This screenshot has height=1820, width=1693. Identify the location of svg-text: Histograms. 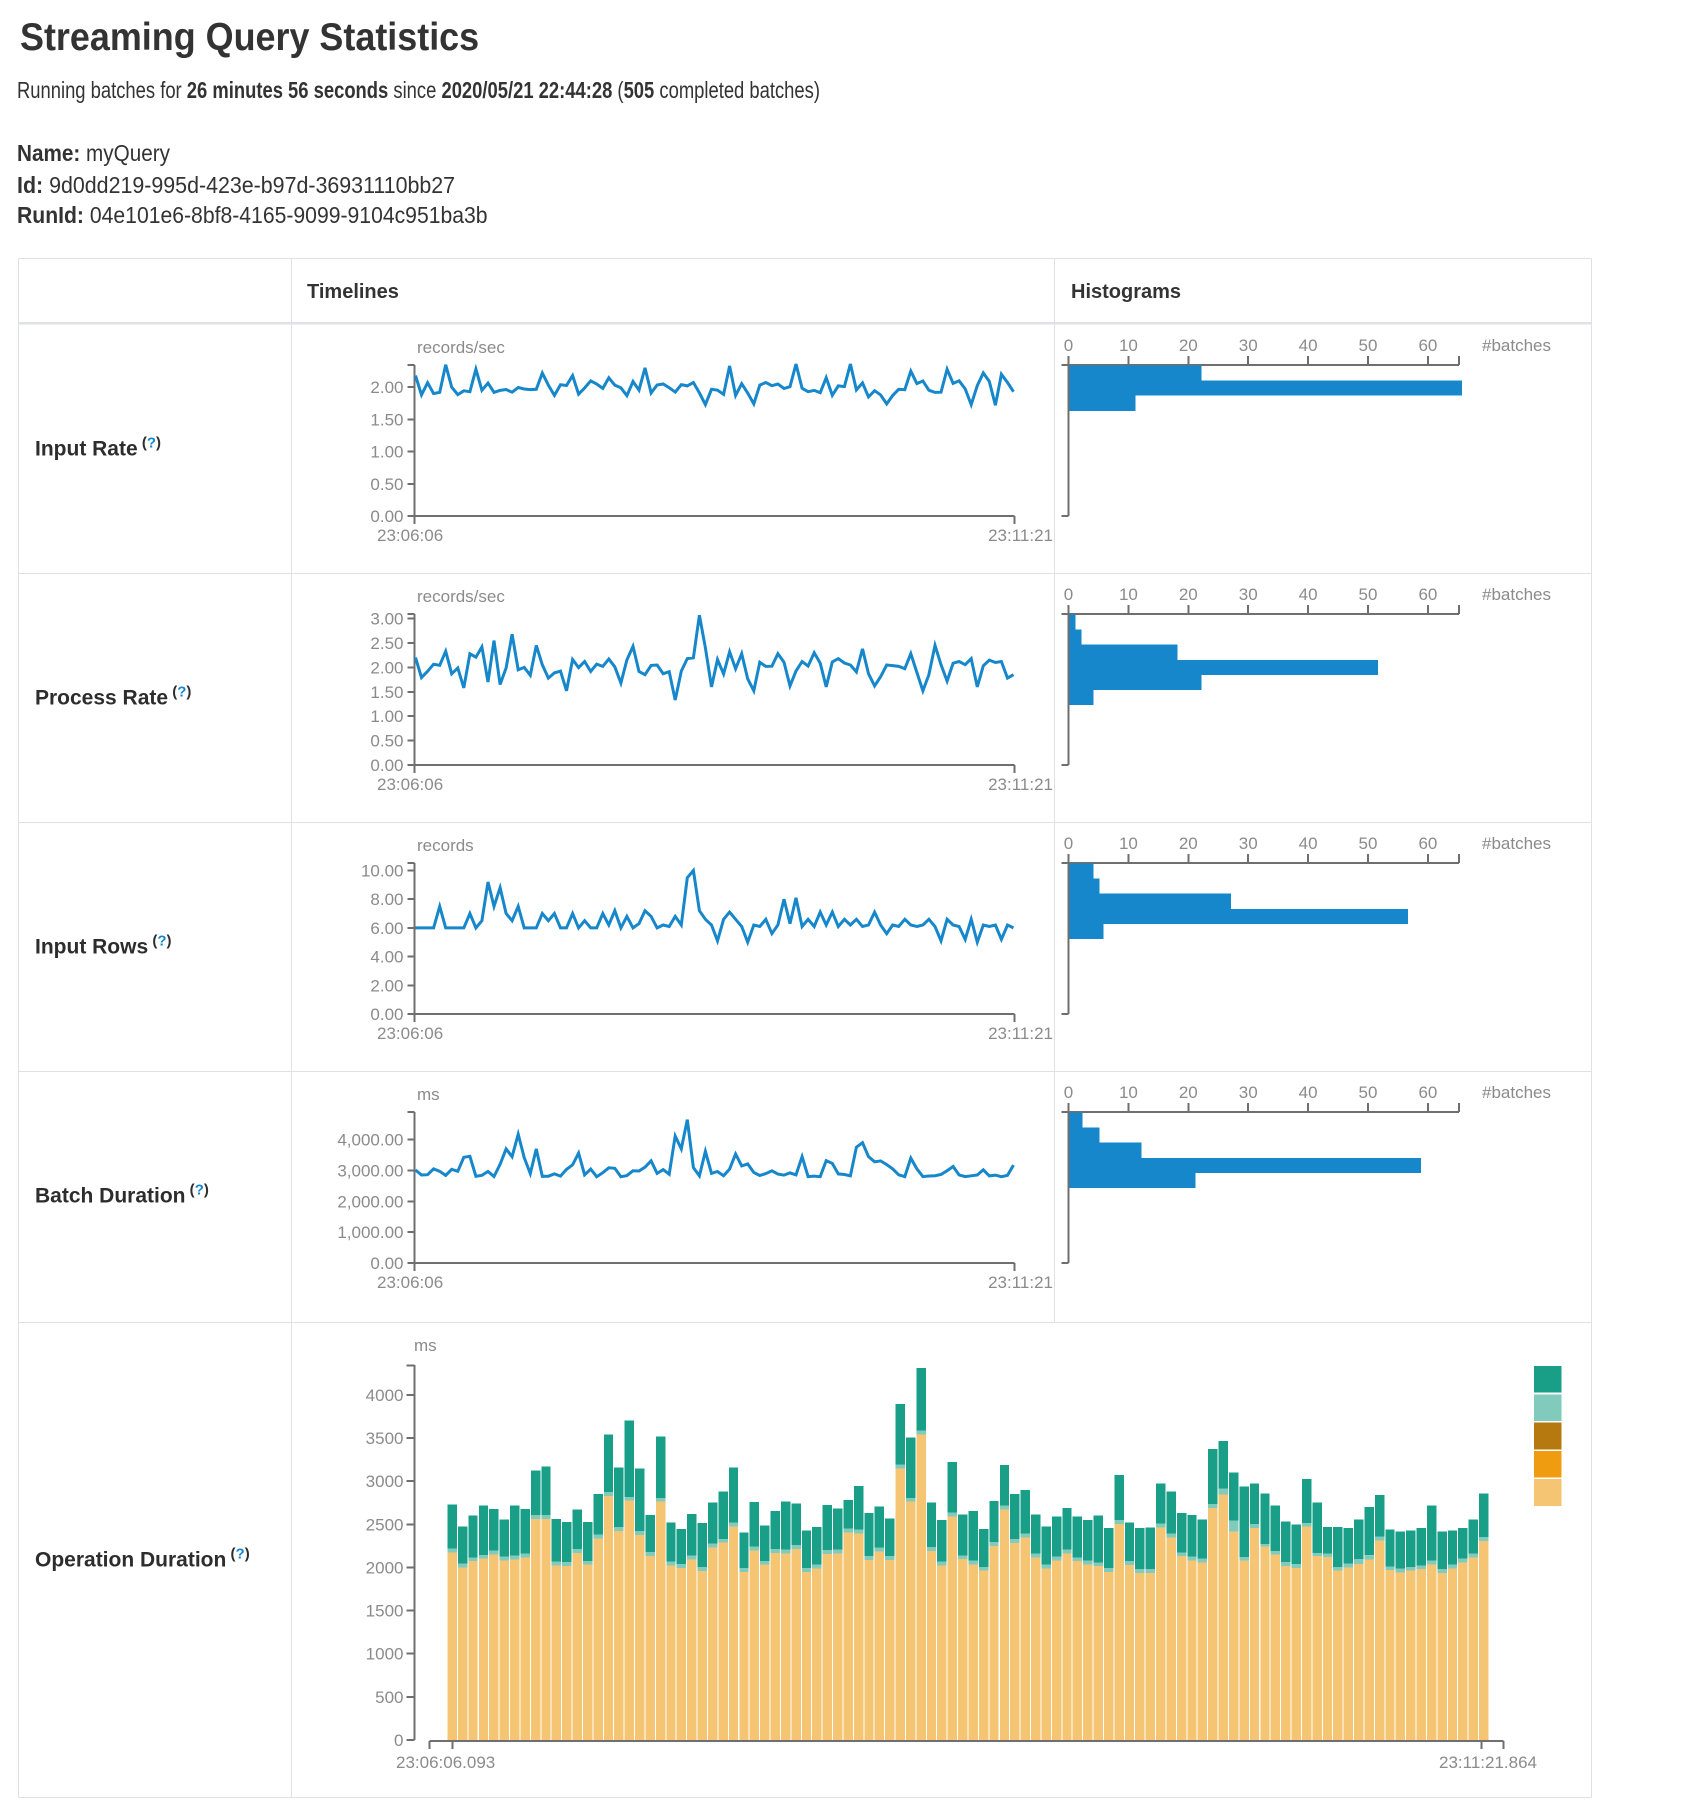
(1126, 292).